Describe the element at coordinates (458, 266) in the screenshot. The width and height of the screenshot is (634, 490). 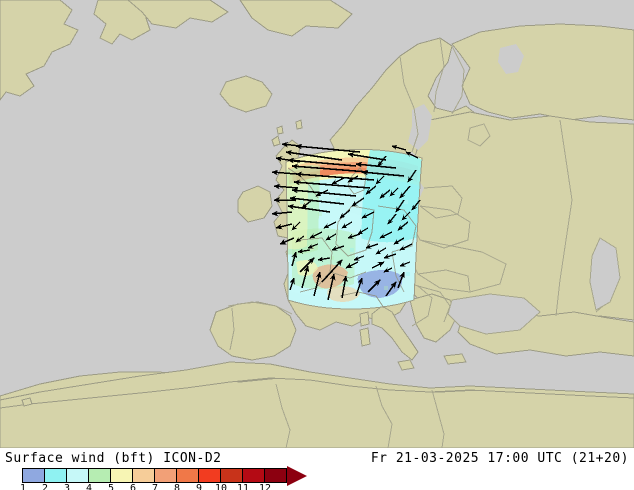
I see `border-ukraine` at that location.